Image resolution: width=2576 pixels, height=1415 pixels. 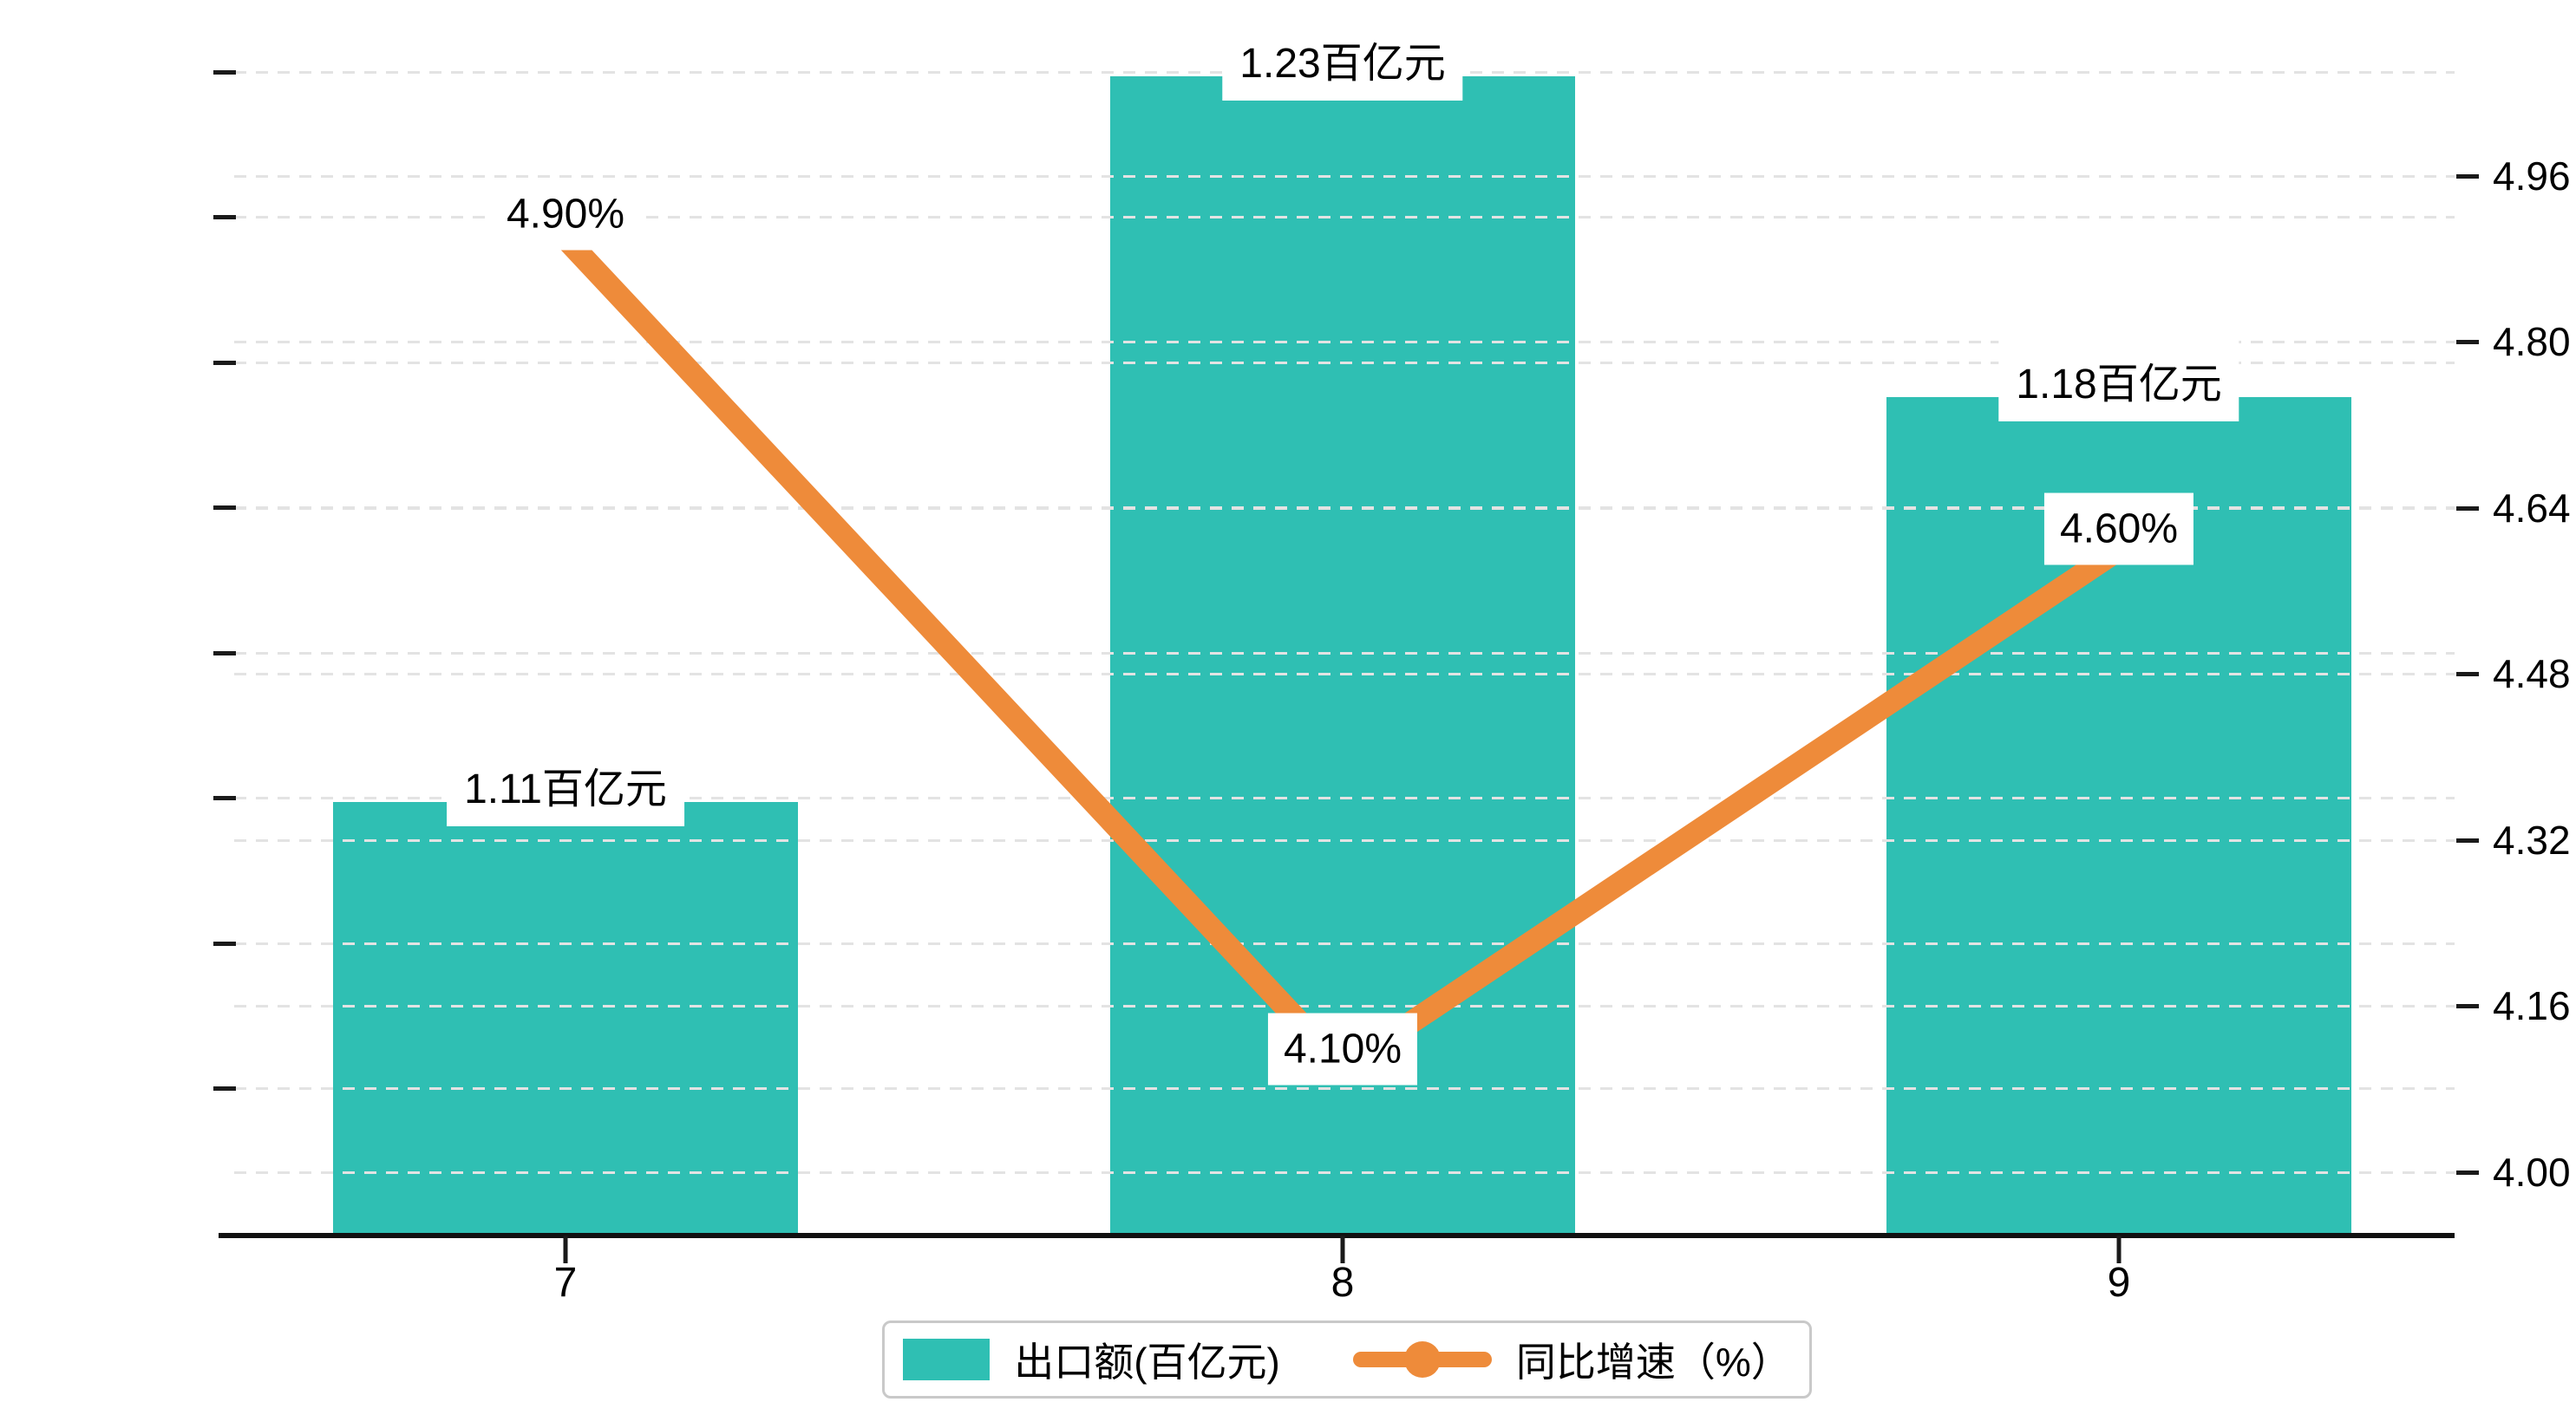 I want to click on growth-legend-marker-icon, so click(x=1422, y=1359).